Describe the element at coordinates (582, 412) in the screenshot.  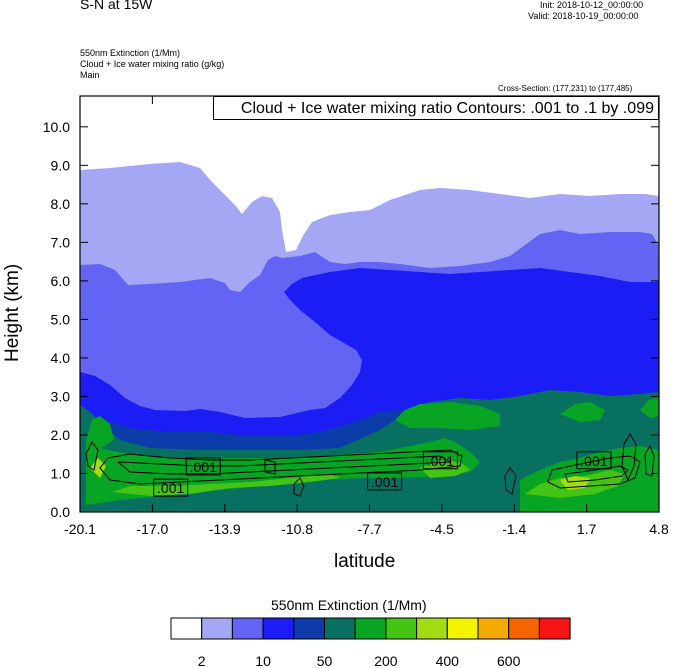
I see `fill-level-200-upper-east` at that location.